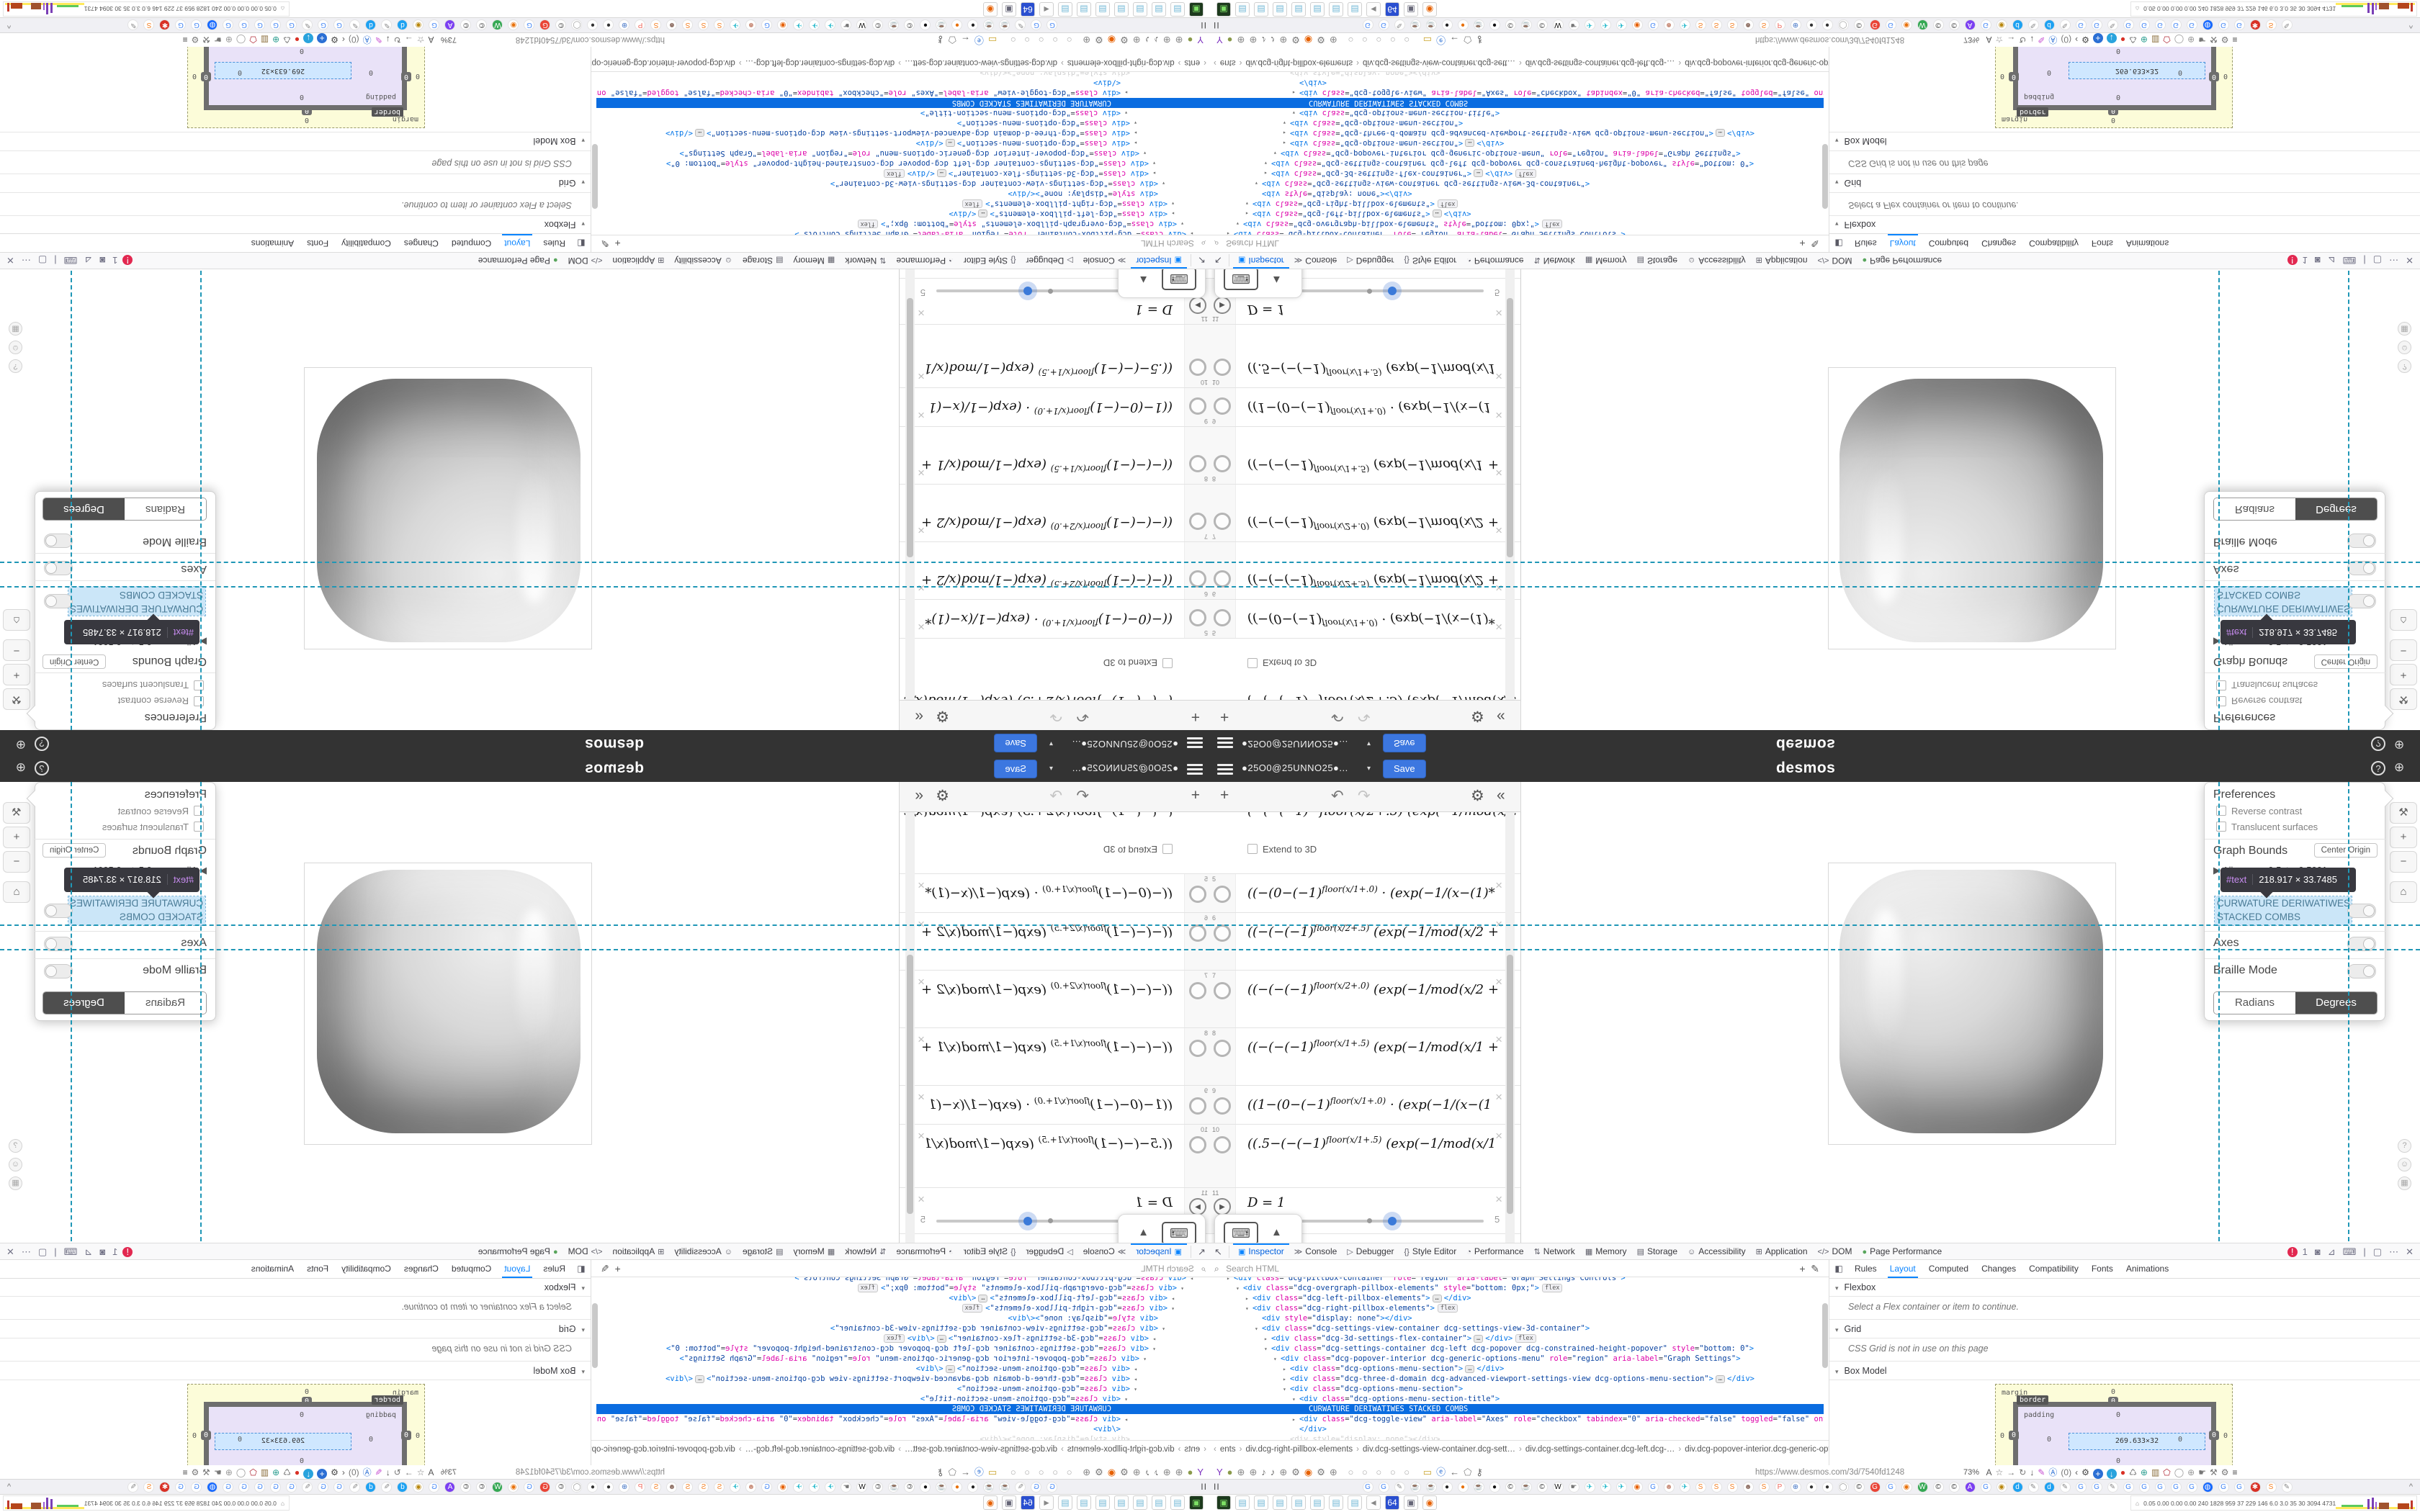 This screenshot has height=1512, width=2420. Describe the element at coordinates (1258, 1228) in the screenshot. I see `keyboard-popup: ⌨ ▲` at that location.